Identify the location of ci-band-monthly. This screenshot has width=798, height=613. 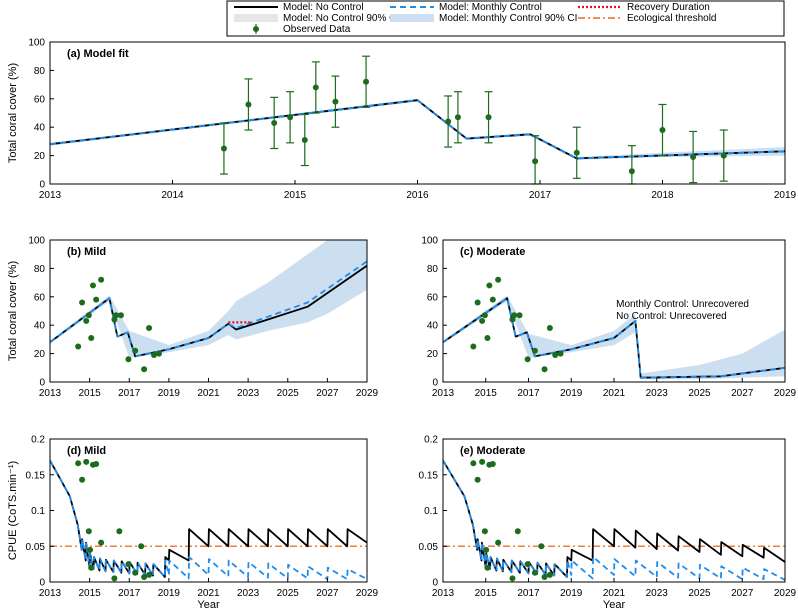
(208, 299).